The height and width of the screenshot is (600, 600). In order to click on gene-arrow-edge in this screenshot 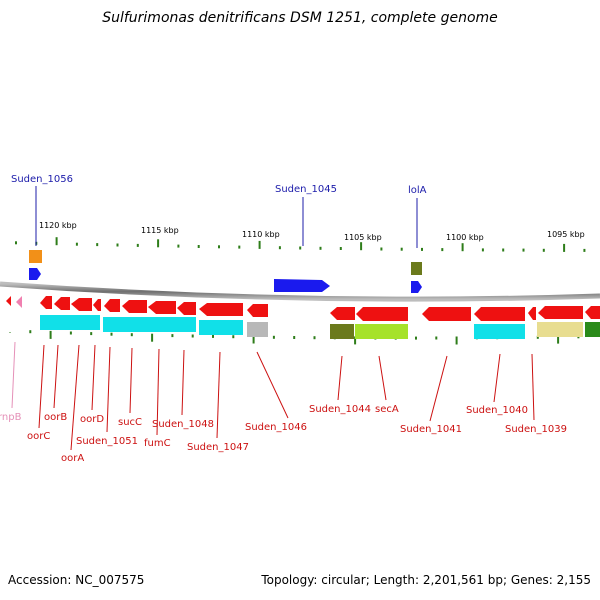, I will do `click(592, 312)`.